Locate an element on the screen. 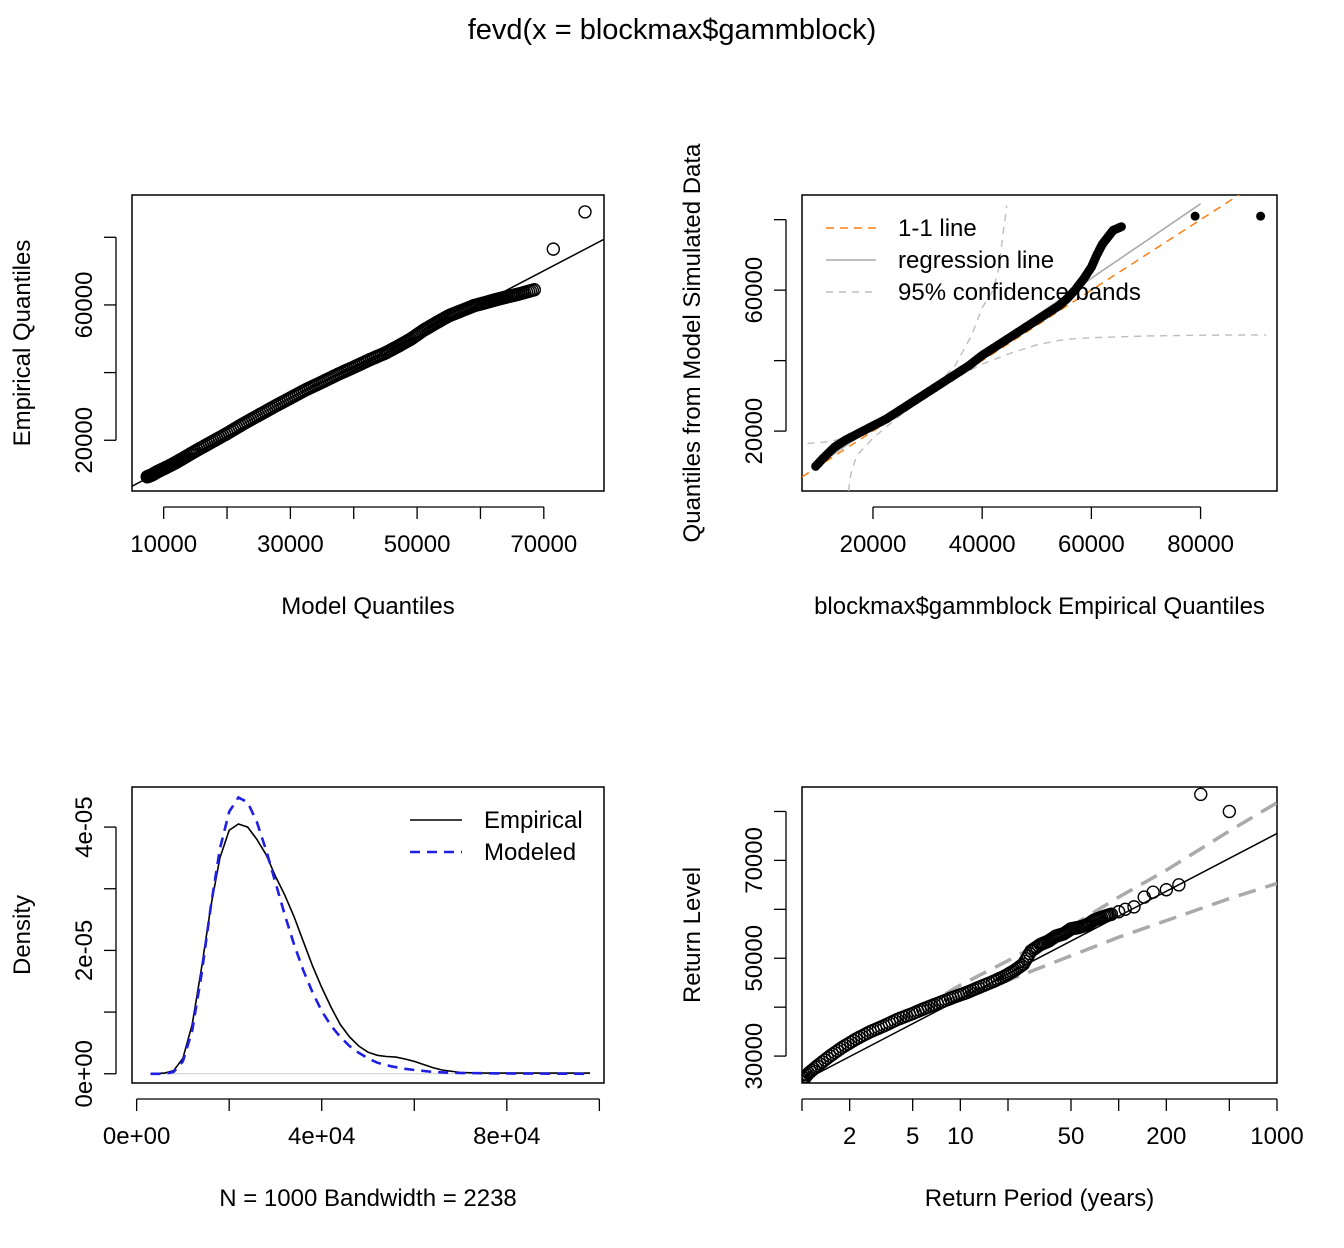 The height and width of the screenshot is (1248, 1344). x-tick-label: 4e+04 is located at coordinates (321, 1136).